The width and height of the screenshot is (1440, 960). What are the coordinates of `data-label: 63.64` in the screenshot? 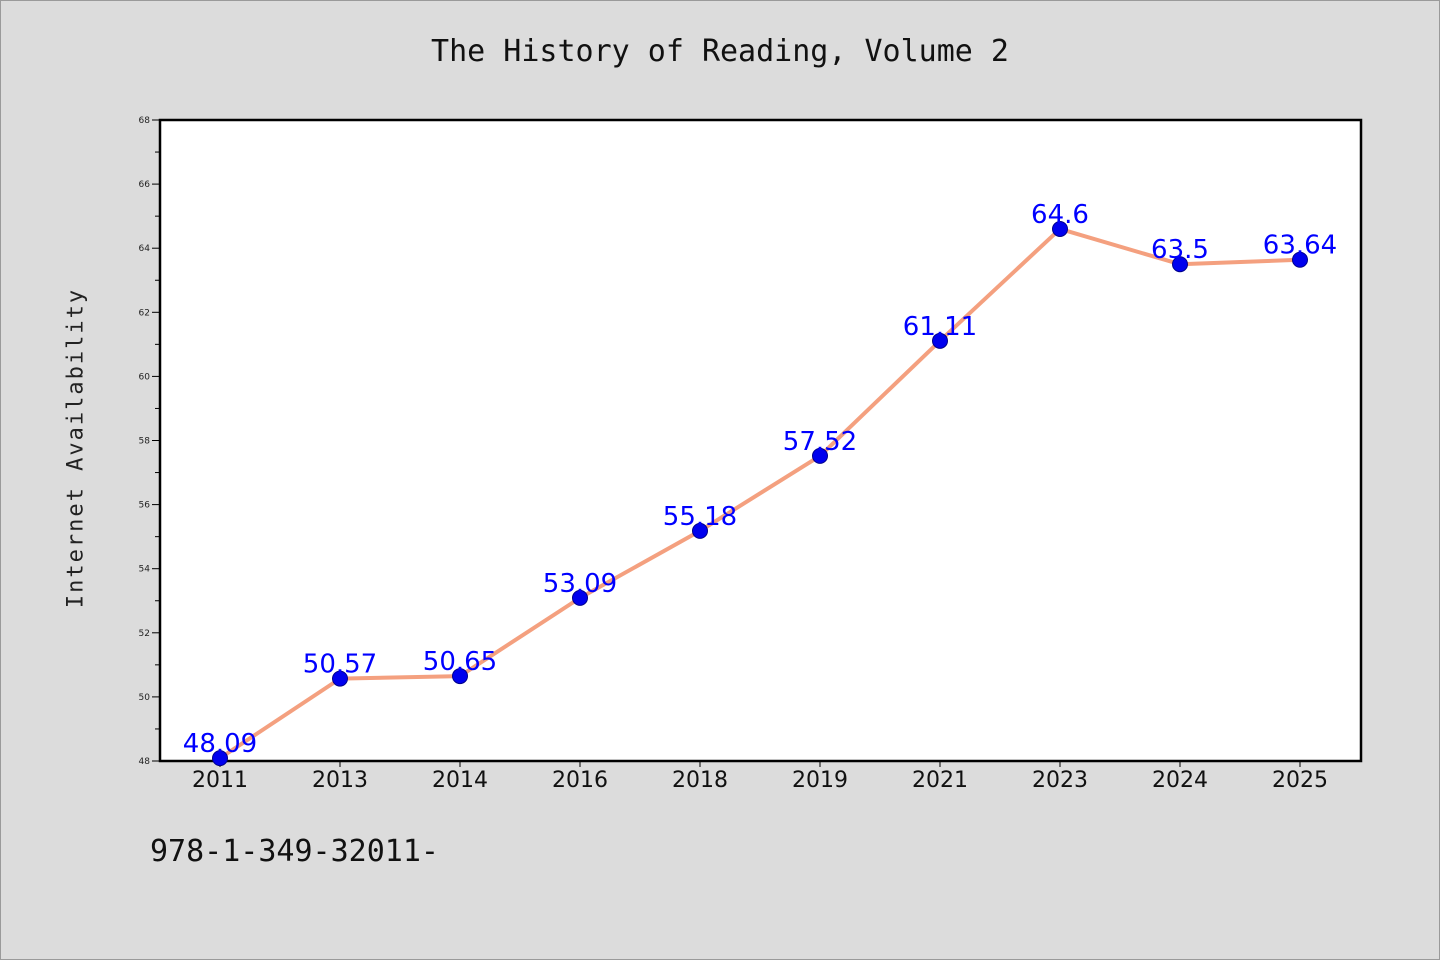 It's located at (1300, 246).